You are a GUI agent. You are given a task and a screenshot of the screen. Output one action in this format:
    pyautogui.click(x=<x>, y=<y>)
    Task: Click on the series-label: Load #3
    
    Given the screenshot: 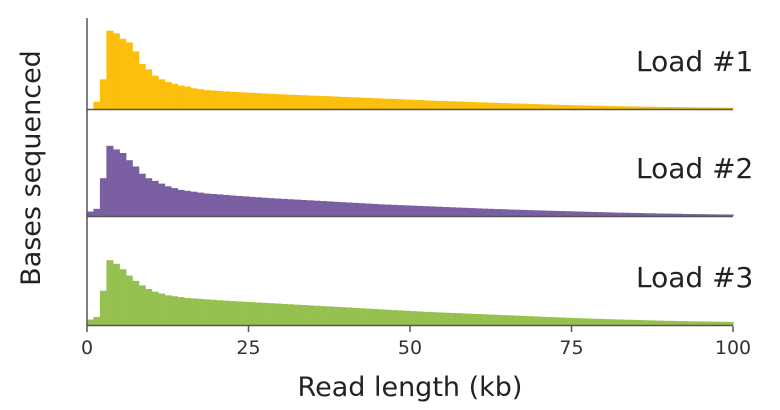 What is the action you would take?
    pyautogui.click(x=694, y=277)
    